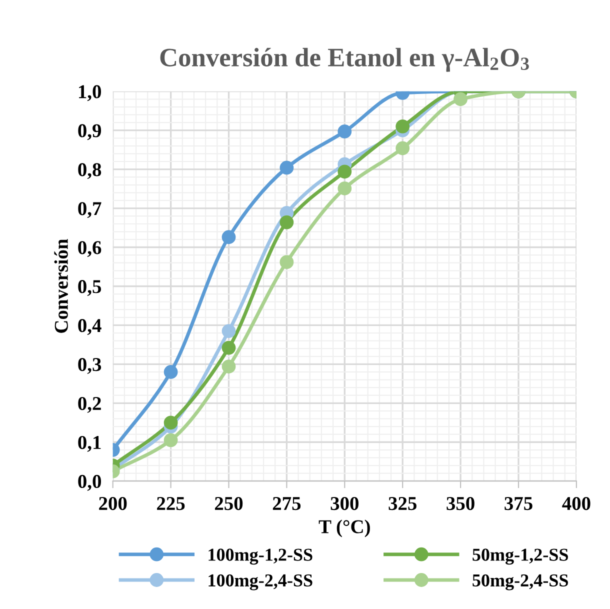 This screenshot has width=610, height=609. What do you see at coordinates (90, 132) in the screenshot?
I see `y-tick-label: 0,9` at bounding box center [90, 132].